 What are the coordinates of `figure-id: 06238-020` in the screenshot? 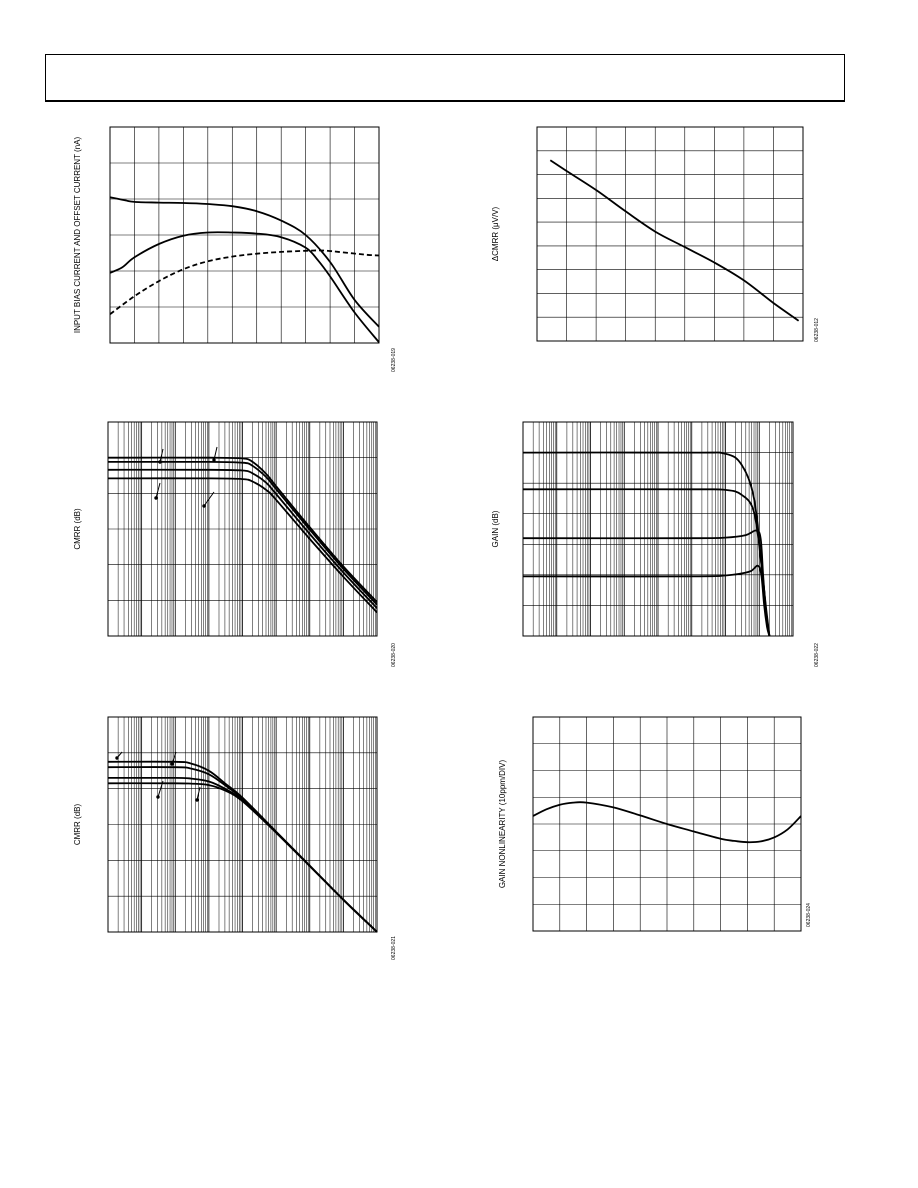 It's located at (394, 655).